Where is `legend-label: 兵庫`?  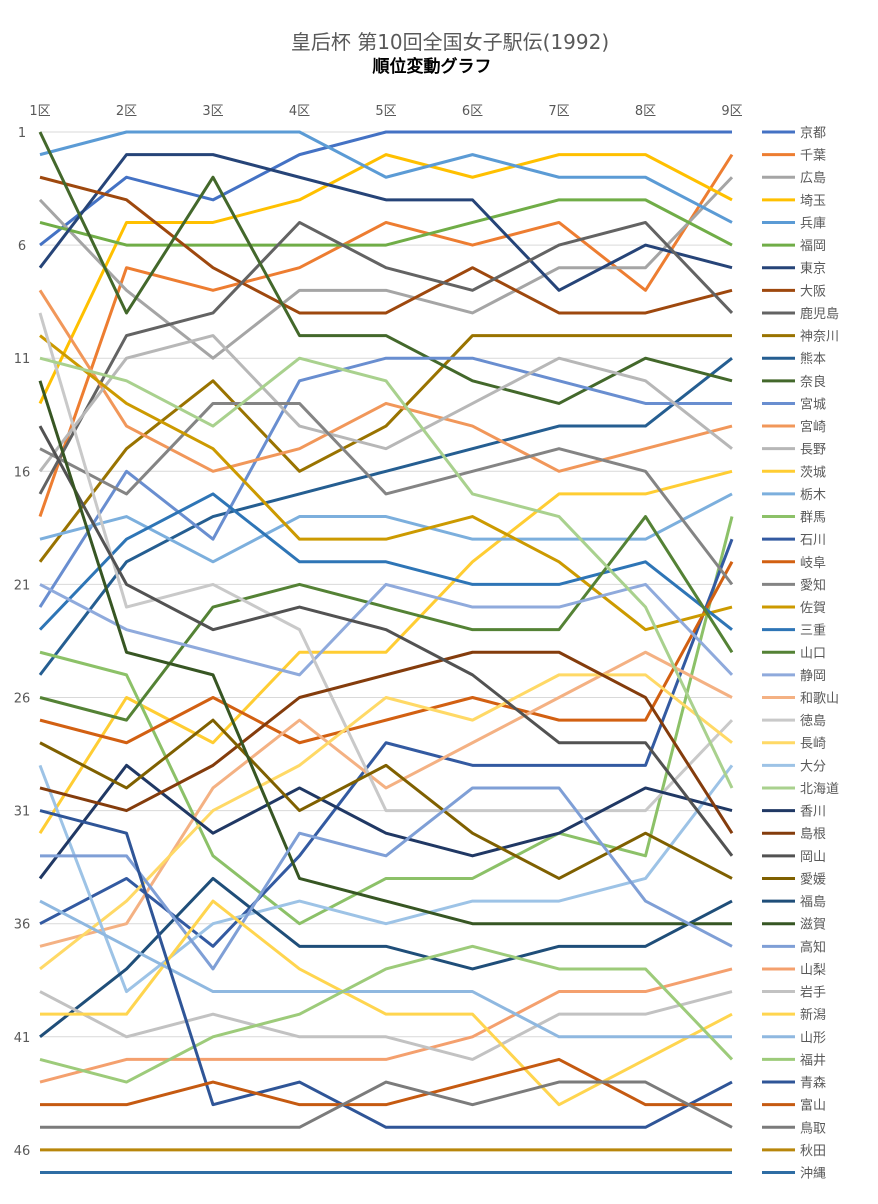 legend-label: 兵庫 is located at coordinates (813, 223).